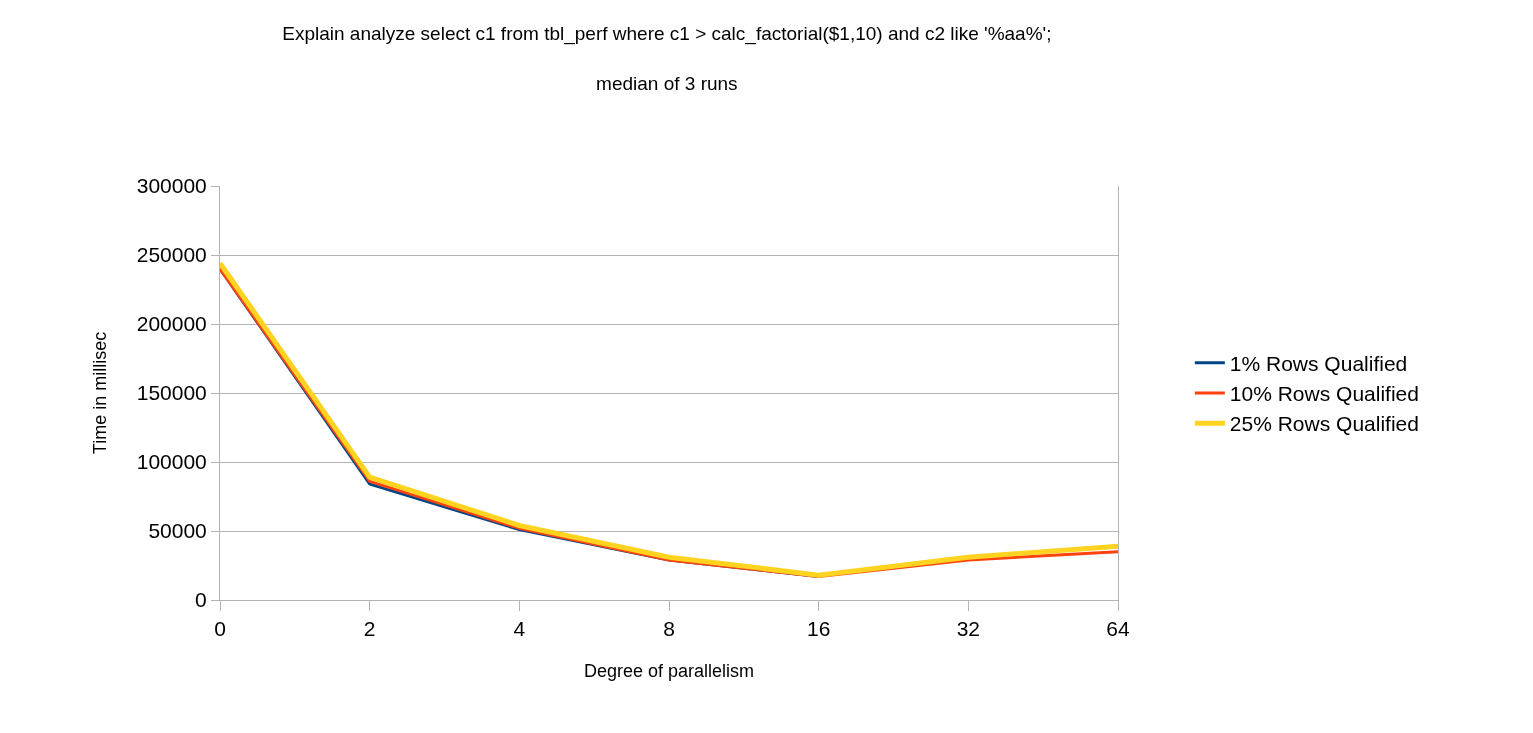 This screenshot has width=1533, height=733. I want to click on y-tick-label: 150000, so click(171, 393).